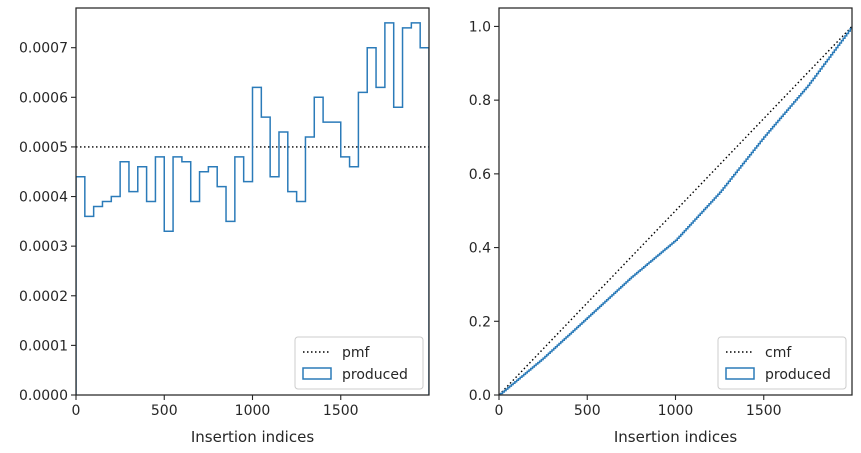 This screenshot has width=861, height=453. Describe the element at coordinates (43, 49) in the screenshot. I see `y-tick-label: 0.0007` at that location.